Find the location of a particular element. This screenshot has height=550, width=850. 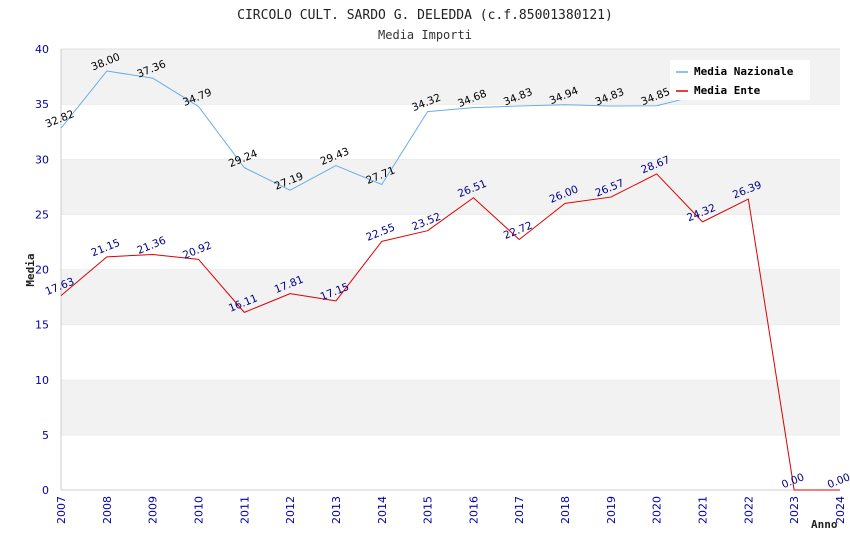

y-tick-label: 10 is located at coordinates (42, 380).